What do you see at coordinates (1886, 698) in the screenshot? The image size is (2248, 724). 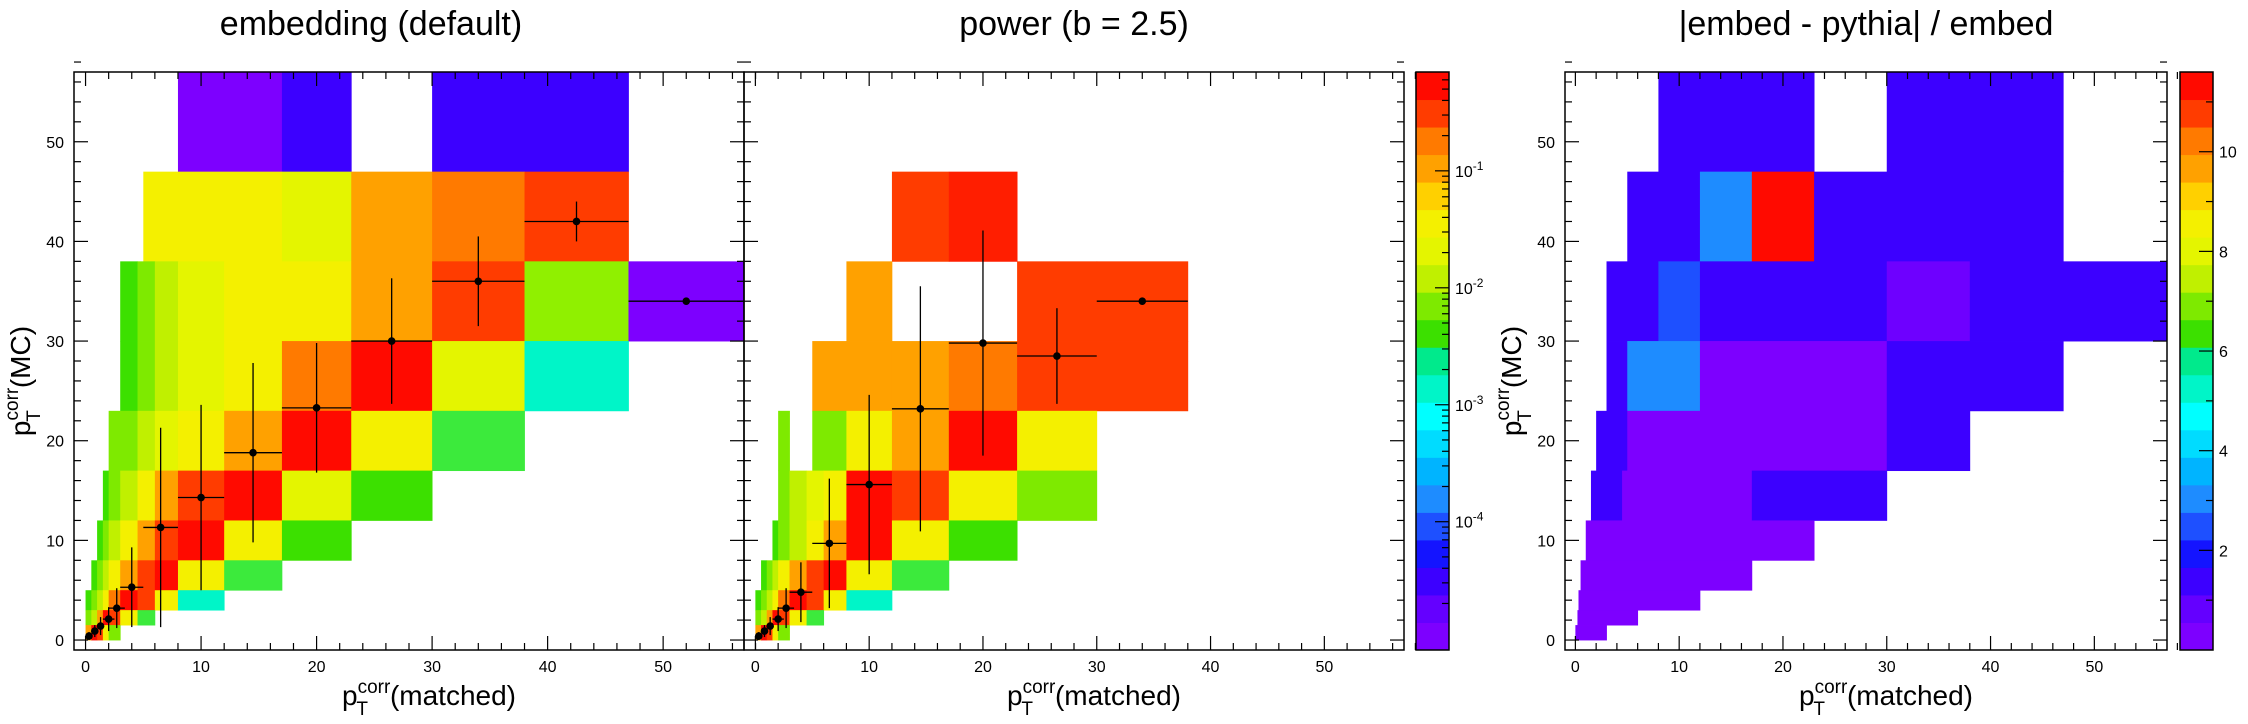 I see `x-axis-title: pcorr T (matched)` at bounding box center [1886, 698].